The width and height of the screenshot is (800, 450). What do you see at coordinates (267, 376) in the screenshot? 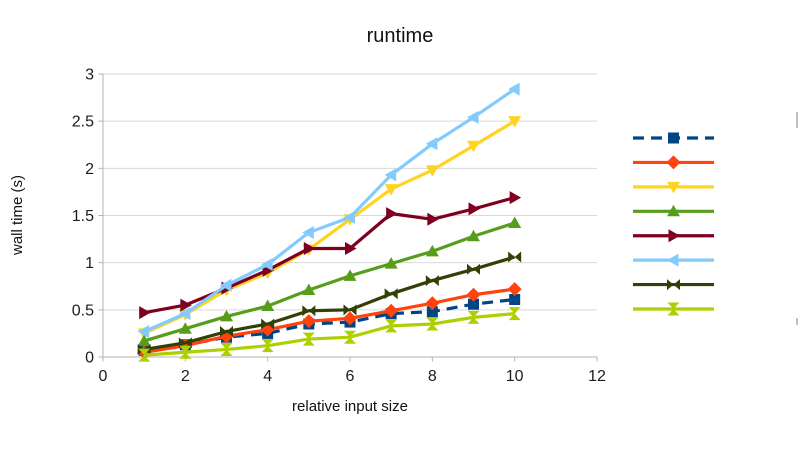
I see `x-tick-label: 4` at bounding box center [267, 376].